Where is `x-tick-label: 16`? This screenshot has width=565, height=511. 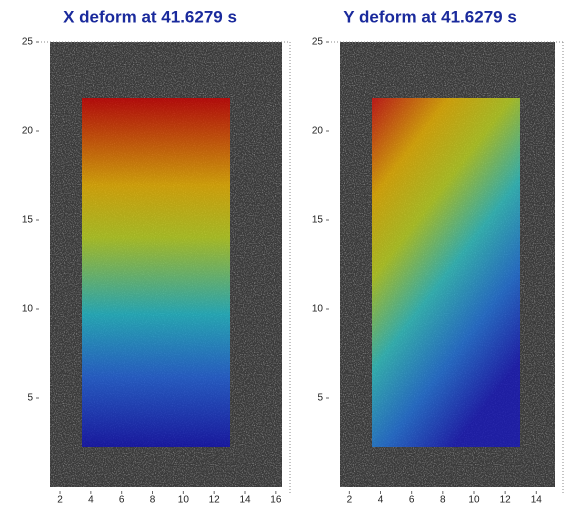
x-tick-label: 16 is located at coordinates (276, 500).